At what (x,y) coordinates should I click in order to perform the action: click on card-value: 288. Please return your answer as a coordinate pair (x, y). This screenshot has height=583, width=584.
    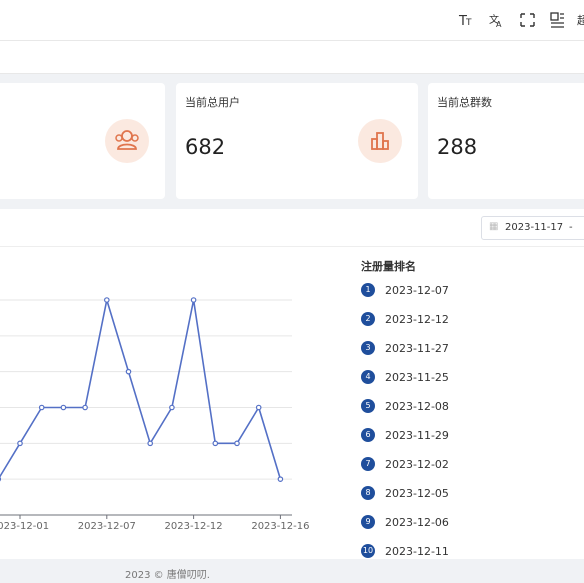
    Looking at the image, I should click on (457, 147).